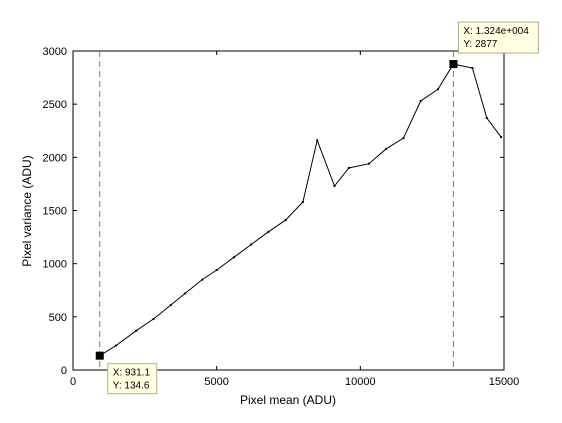 This screenshot has width=562, height=423. Describe the element at coordinates (58, 318) in the screenshot. I see `y-tick-label: 500` at that location.